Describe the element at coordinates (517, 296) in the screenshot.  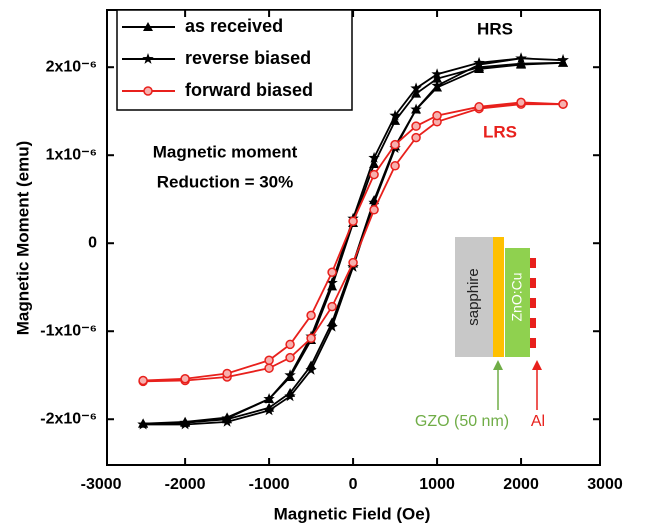
I see `layer-label: ZnO:Cu` at that location.